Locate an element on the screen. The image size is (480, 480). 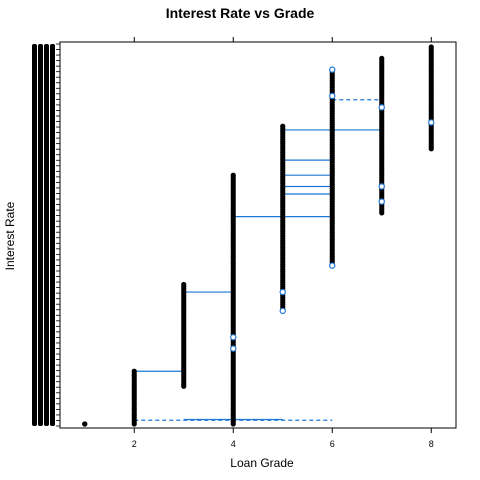
y-axis-ticks is located at coordinates (46, 235).